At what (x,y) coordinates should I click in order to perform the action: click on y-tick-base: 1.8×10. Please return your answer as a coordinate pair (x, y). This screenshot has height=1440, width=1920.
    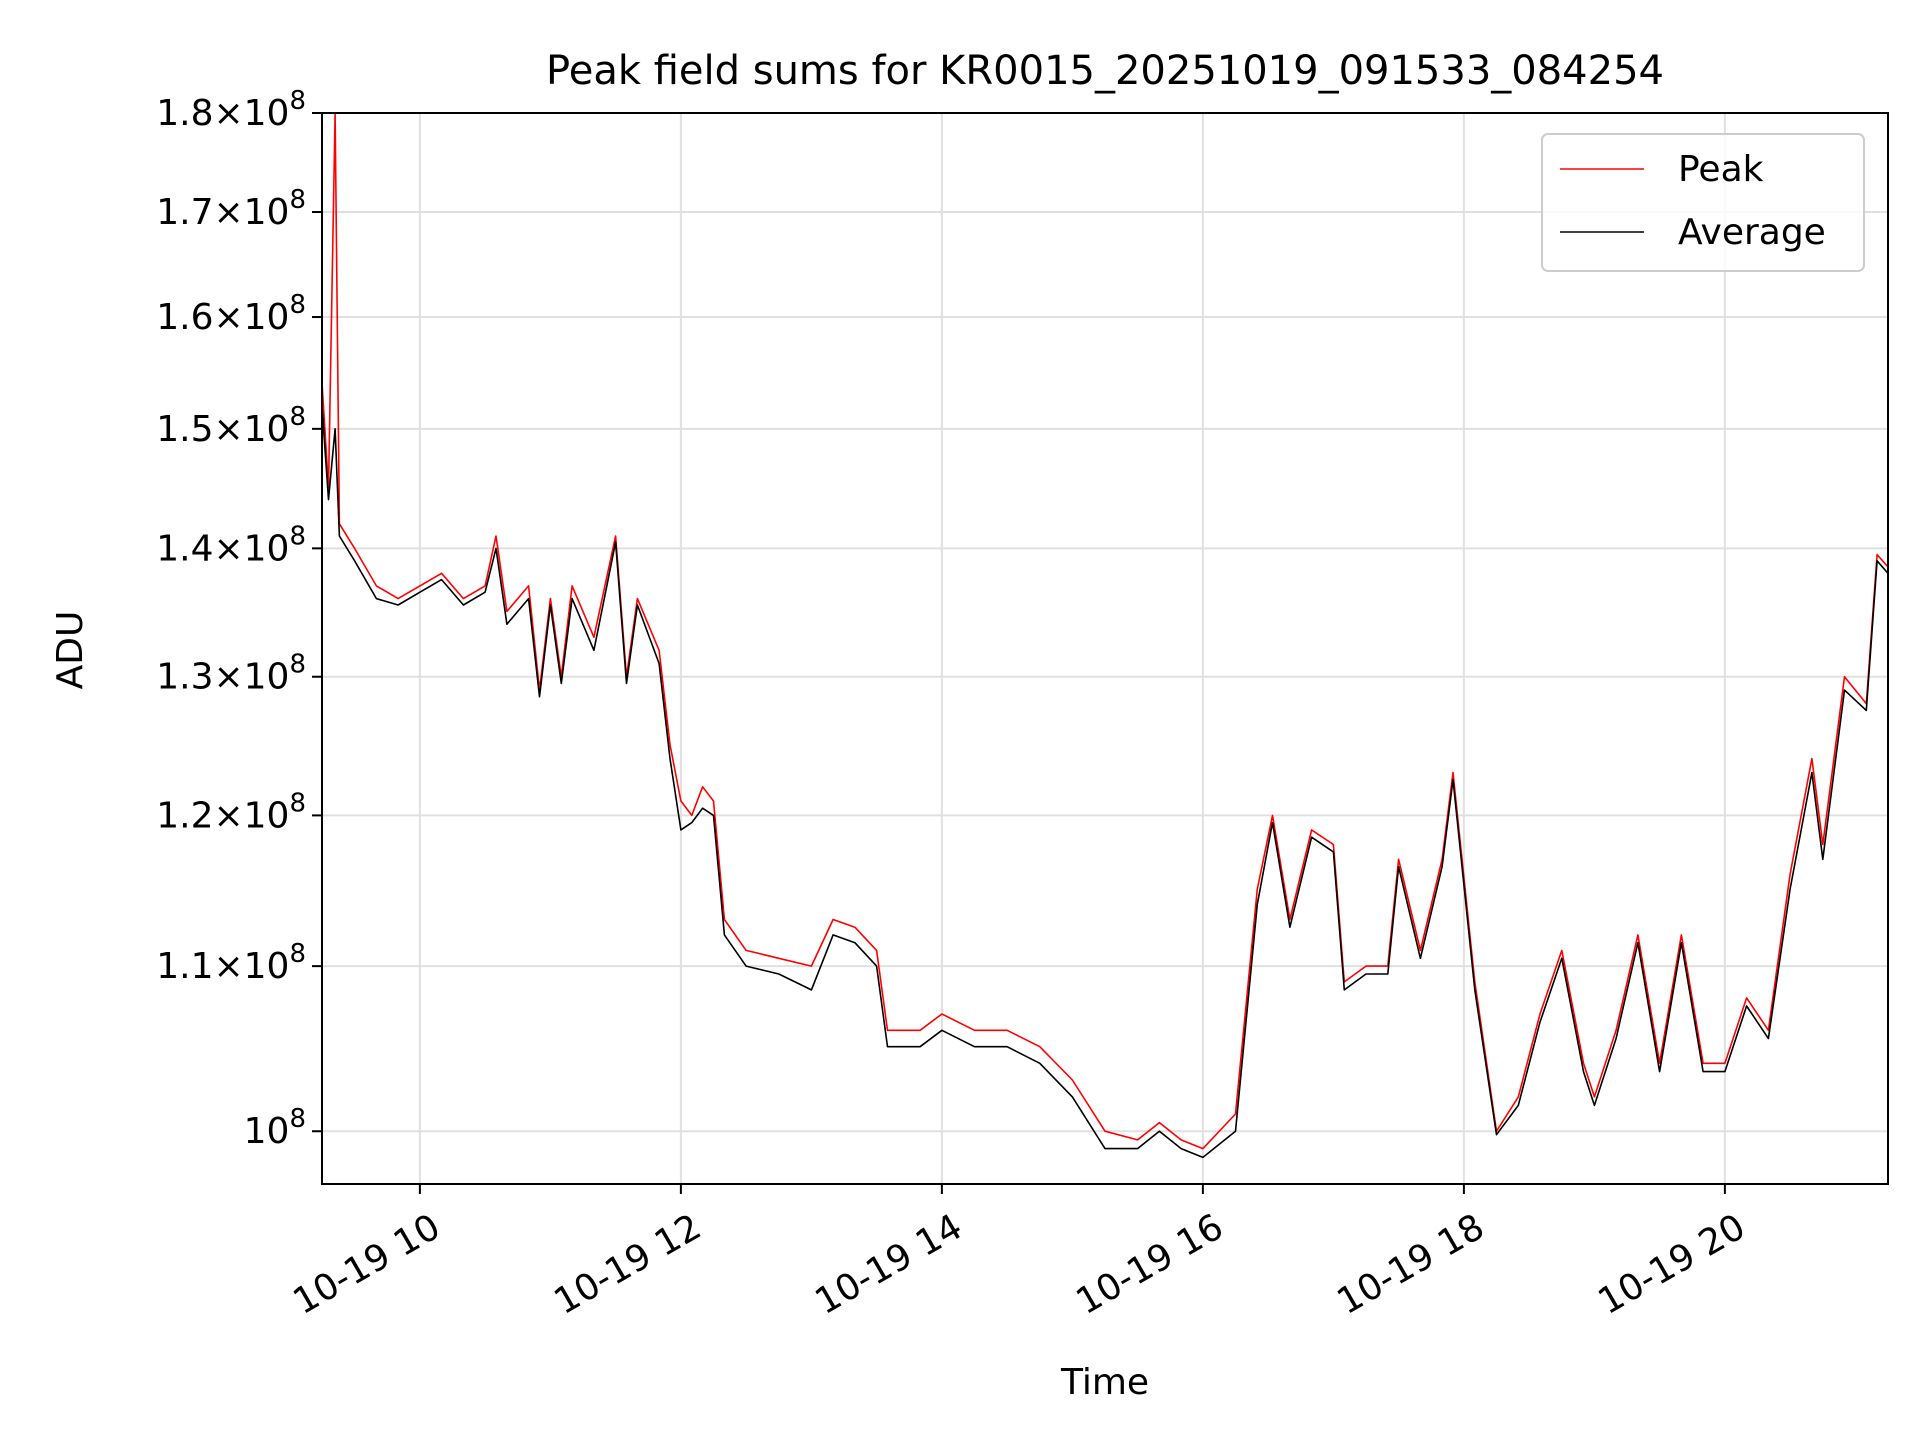
    Looking at the image, I should click on (222, 113).